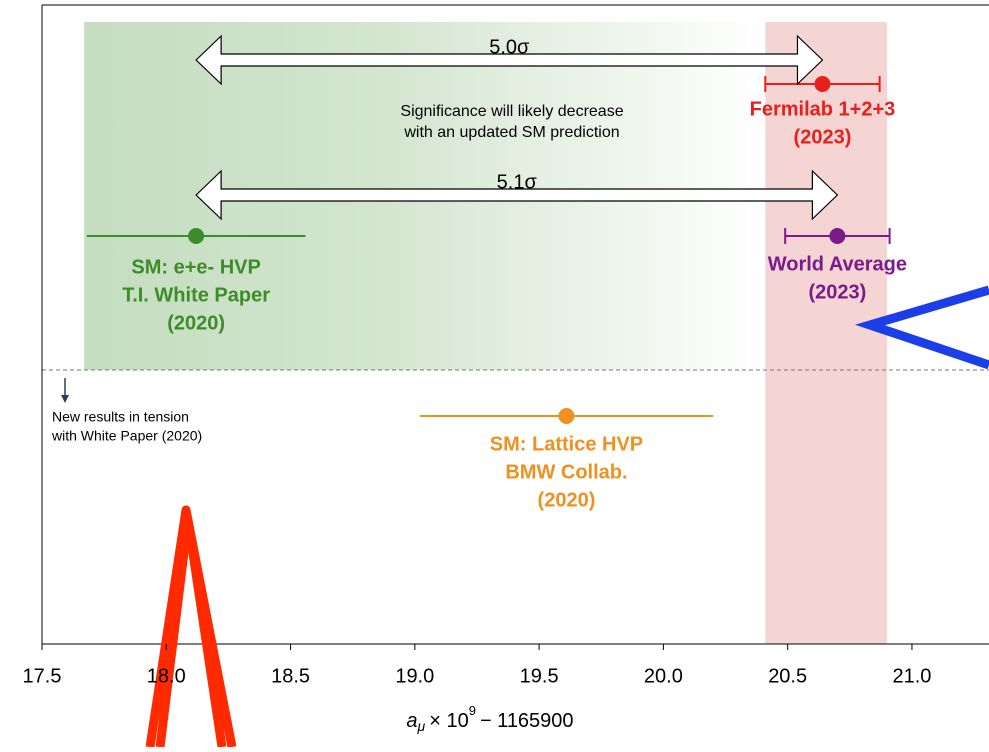 The image size is (989, 752). I want to click on x-tick-label: 18.5, so click(290, 676).